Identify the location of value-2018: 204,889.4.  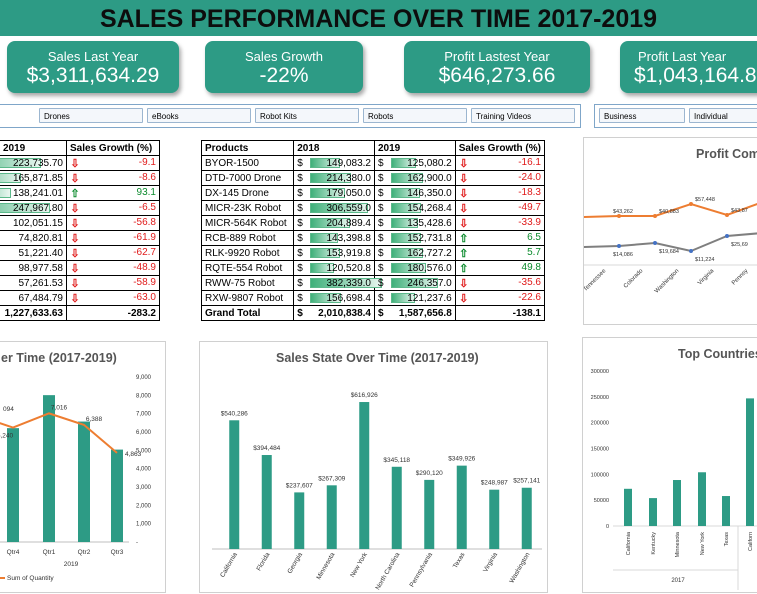
(348, 223).